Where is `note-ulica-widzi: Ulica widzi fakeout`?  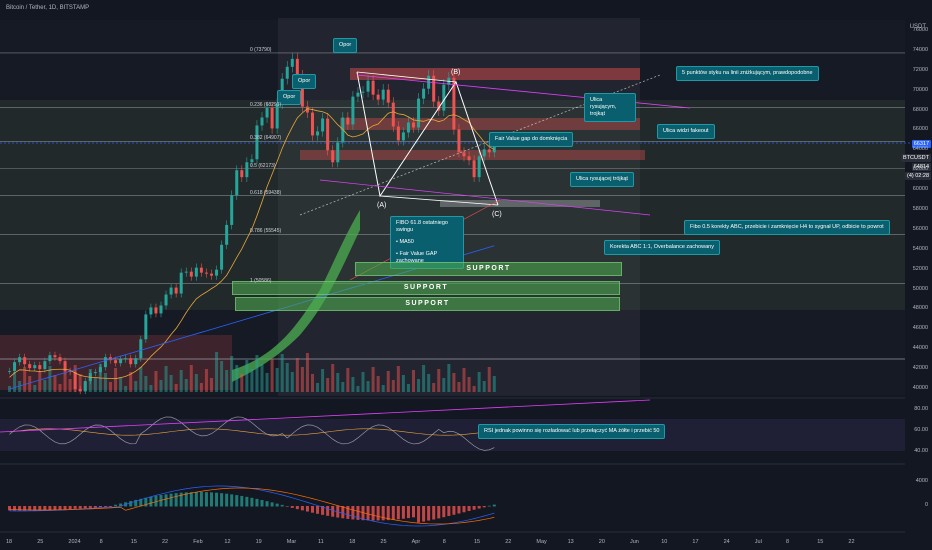
note-ulica-widzi: Ulica widzi fakeout is located at coordinates (686, 131).